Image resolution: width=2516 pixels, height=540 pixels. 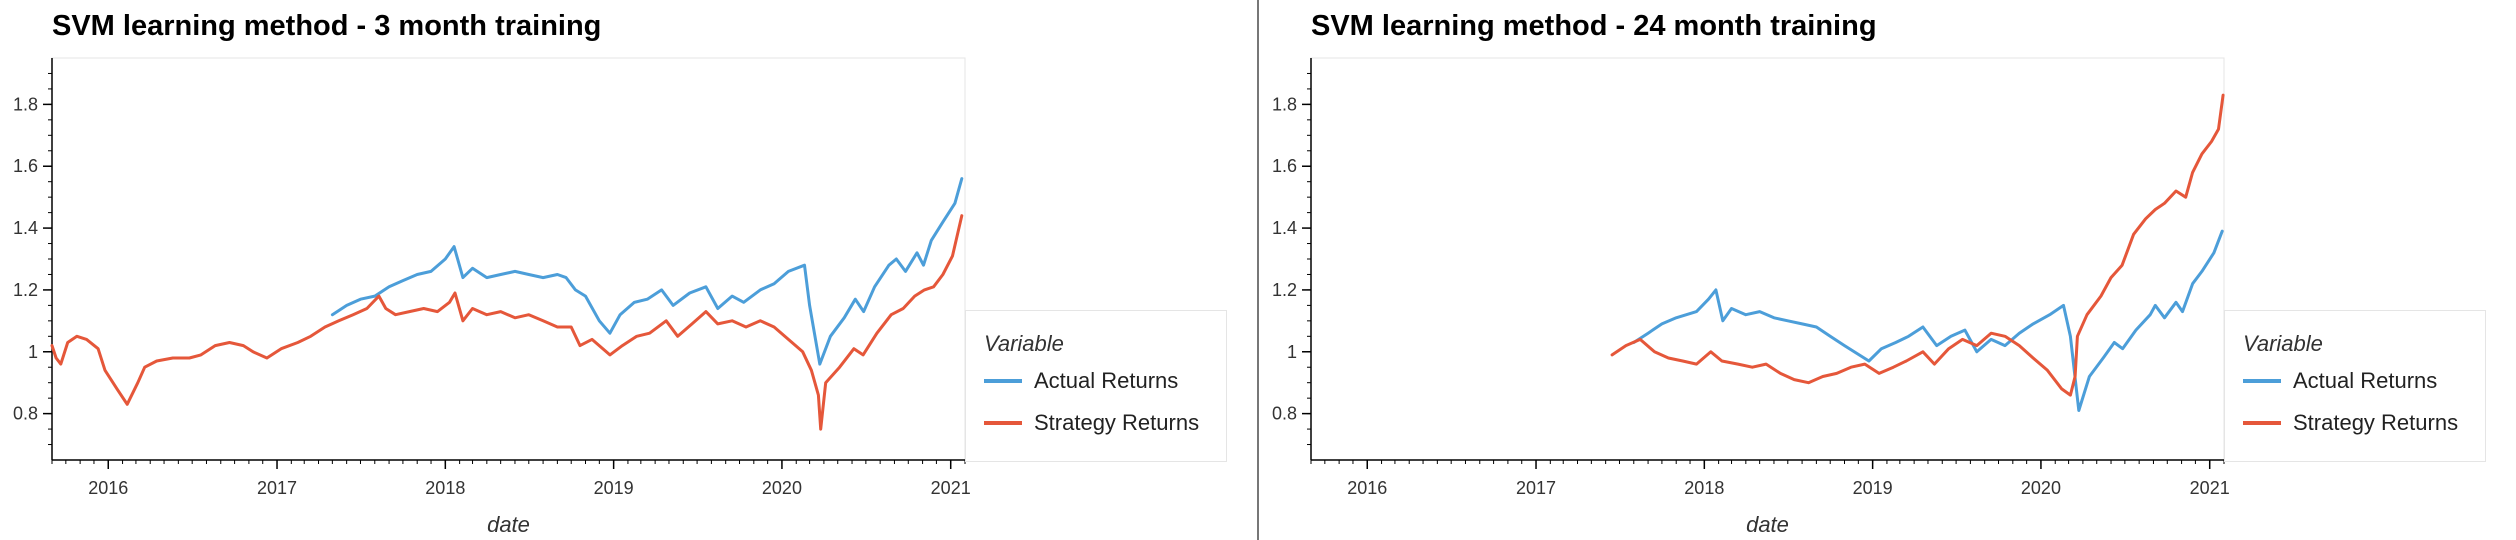 What do you see at coordinates (327, 26) in the screenshot?
I see `chart-title: SVM learning method - 3 month training` at bounding box center [327, 26].